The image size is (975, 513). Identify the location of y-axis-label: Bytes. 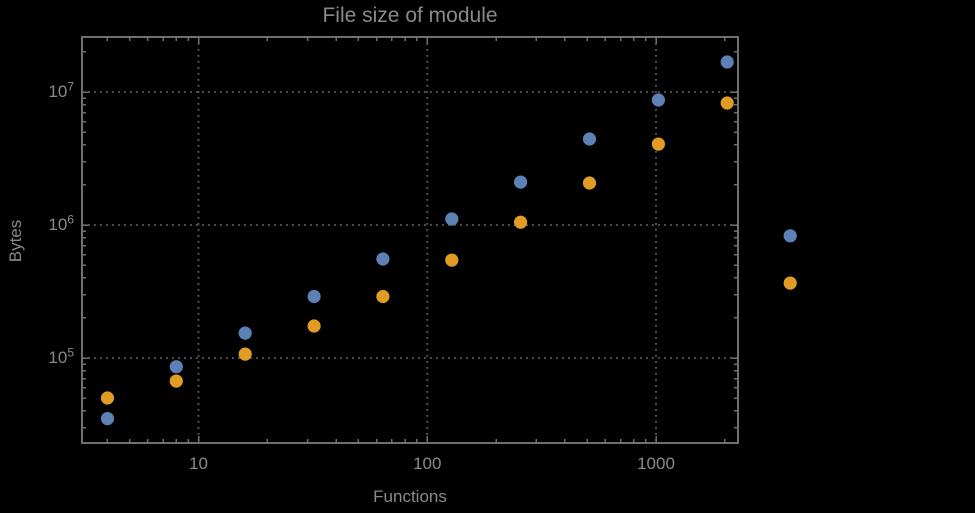
(15, 241).